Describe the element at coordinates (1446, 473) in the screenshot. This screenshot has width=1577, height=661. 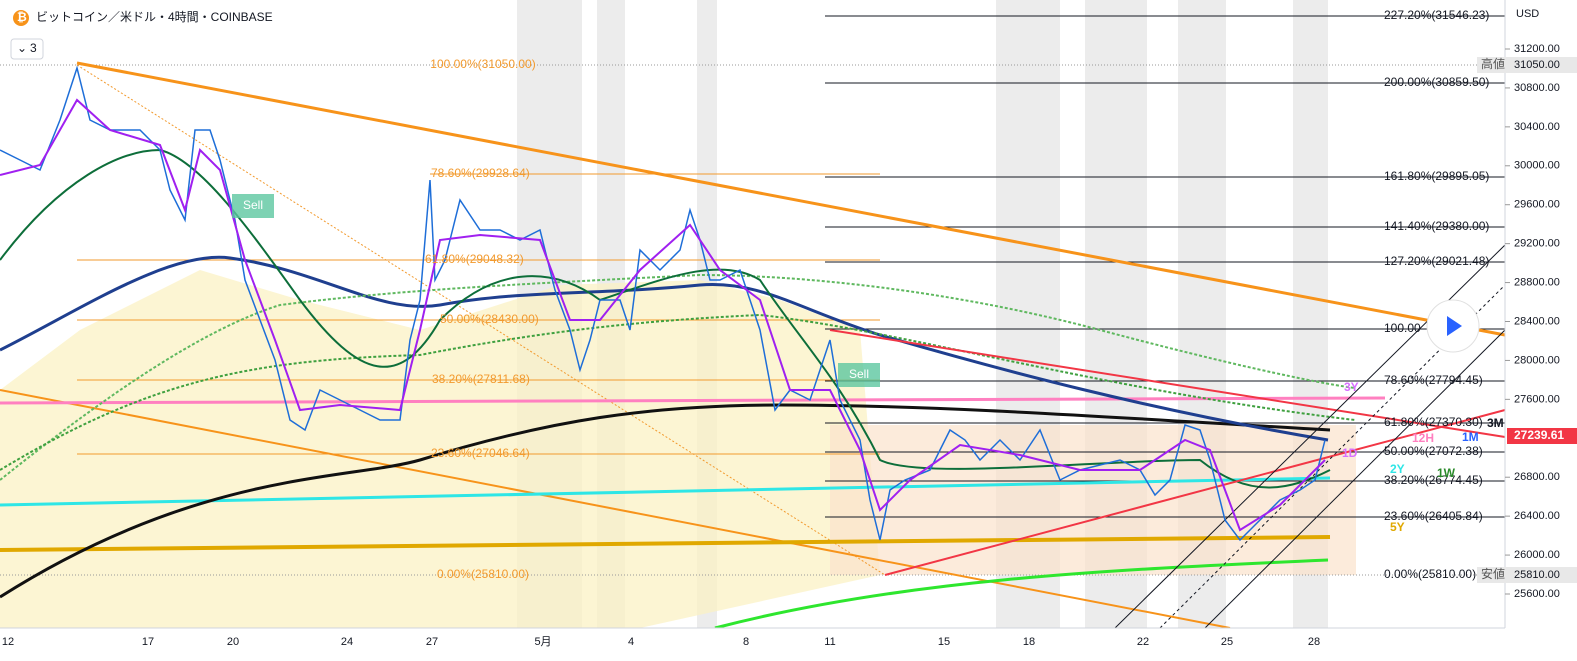
I see `period-label: 1W` at that location.